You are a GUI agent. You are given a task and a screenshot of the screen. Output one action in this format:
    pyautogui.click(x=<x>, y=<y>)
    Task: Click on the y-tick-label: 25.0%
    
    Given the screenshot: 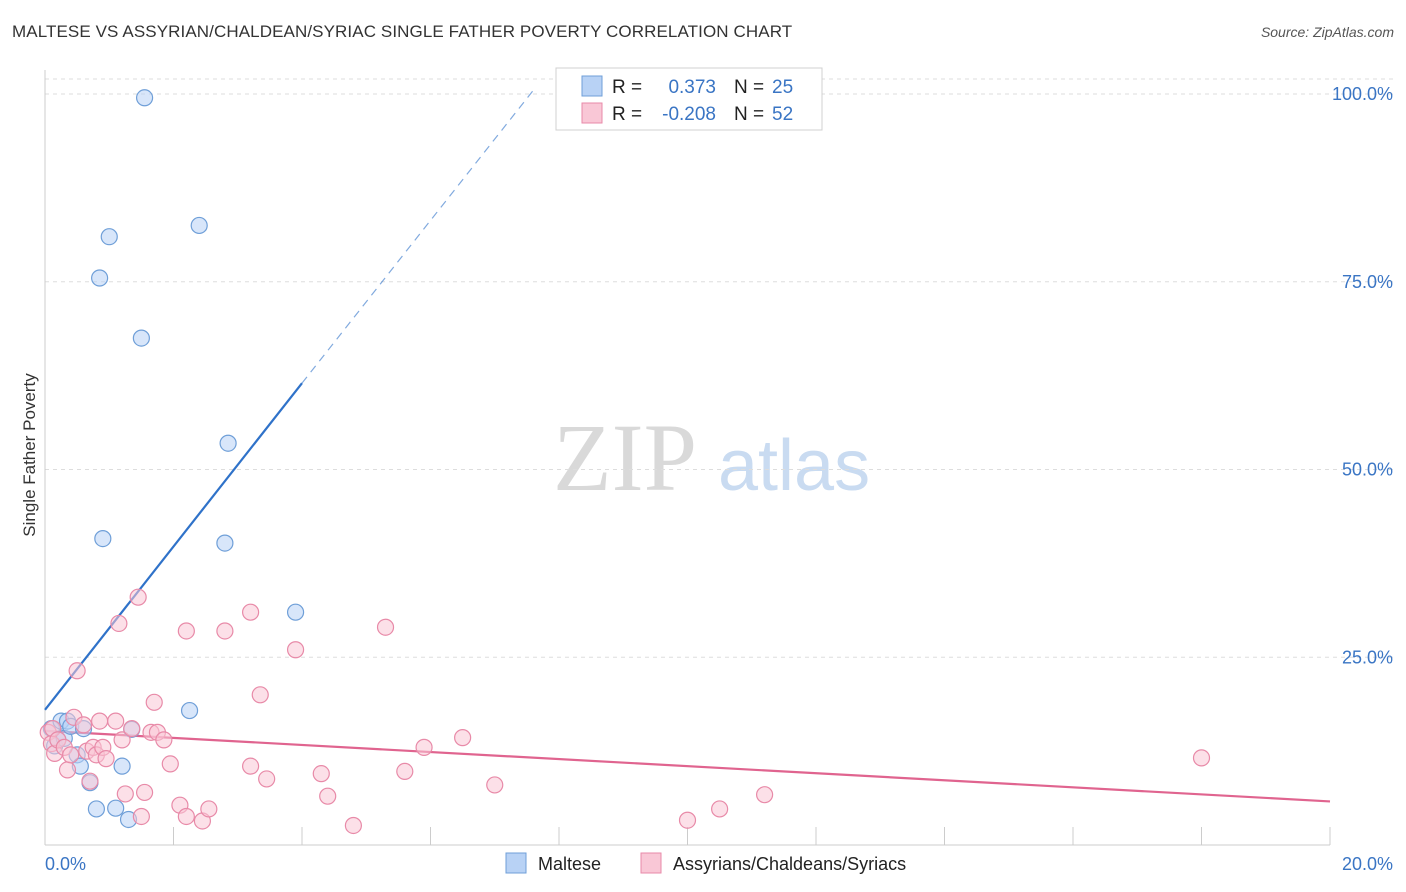 What is the action you would take?
    pyautogui.click(x=1367, y=657)
    